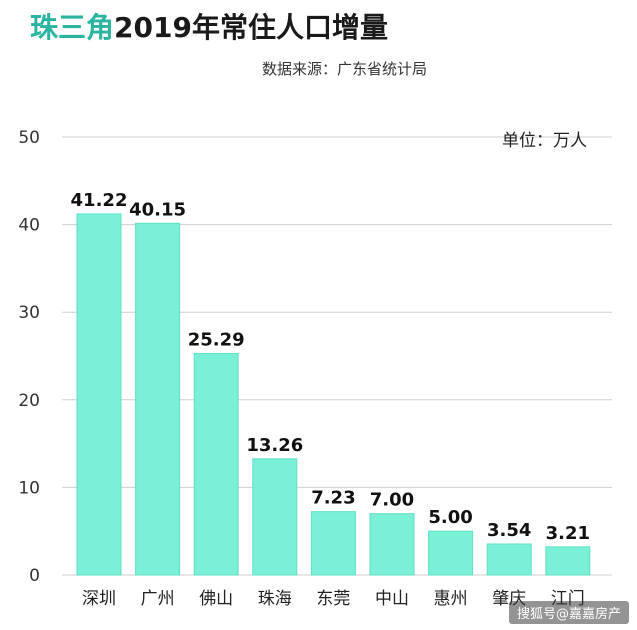  Describe the element at coordinates (568, 612) in the screenshot. I see `watermark: 搜狐号@嘉嘉房产` at that location.